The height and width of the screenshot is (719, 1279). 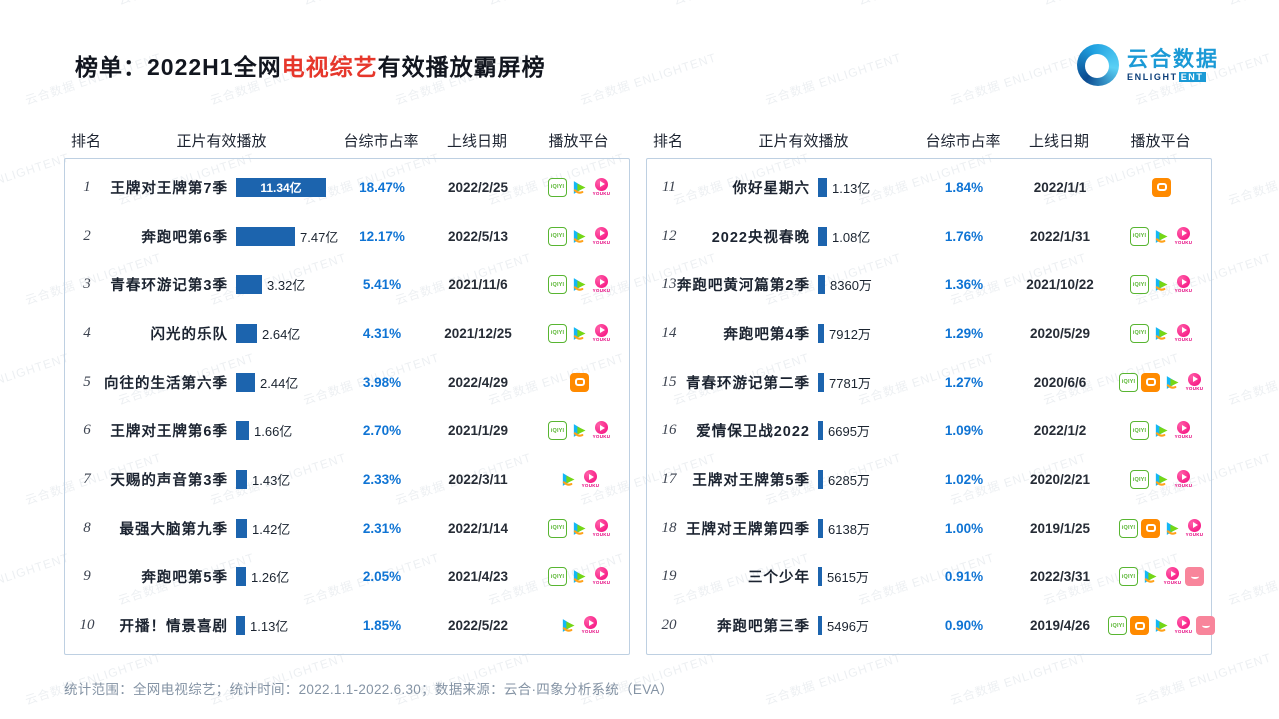 I want to click on title-suffix: 有效播放霸屏榜, so click(x=461, y=67).